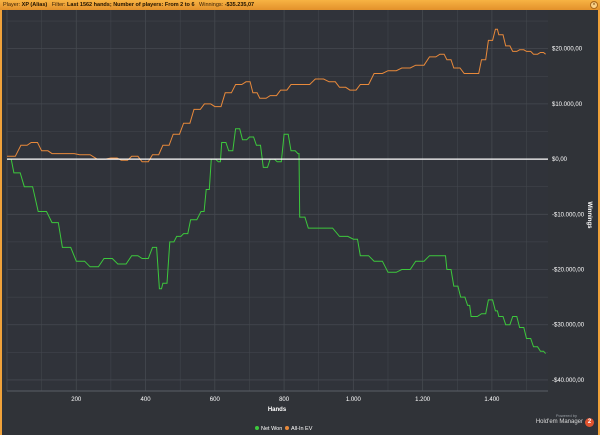  What do you see at coordinates (76, 400) in the screenshot?
I see `x-tick-label: 200` at bounding box center [76, 400].